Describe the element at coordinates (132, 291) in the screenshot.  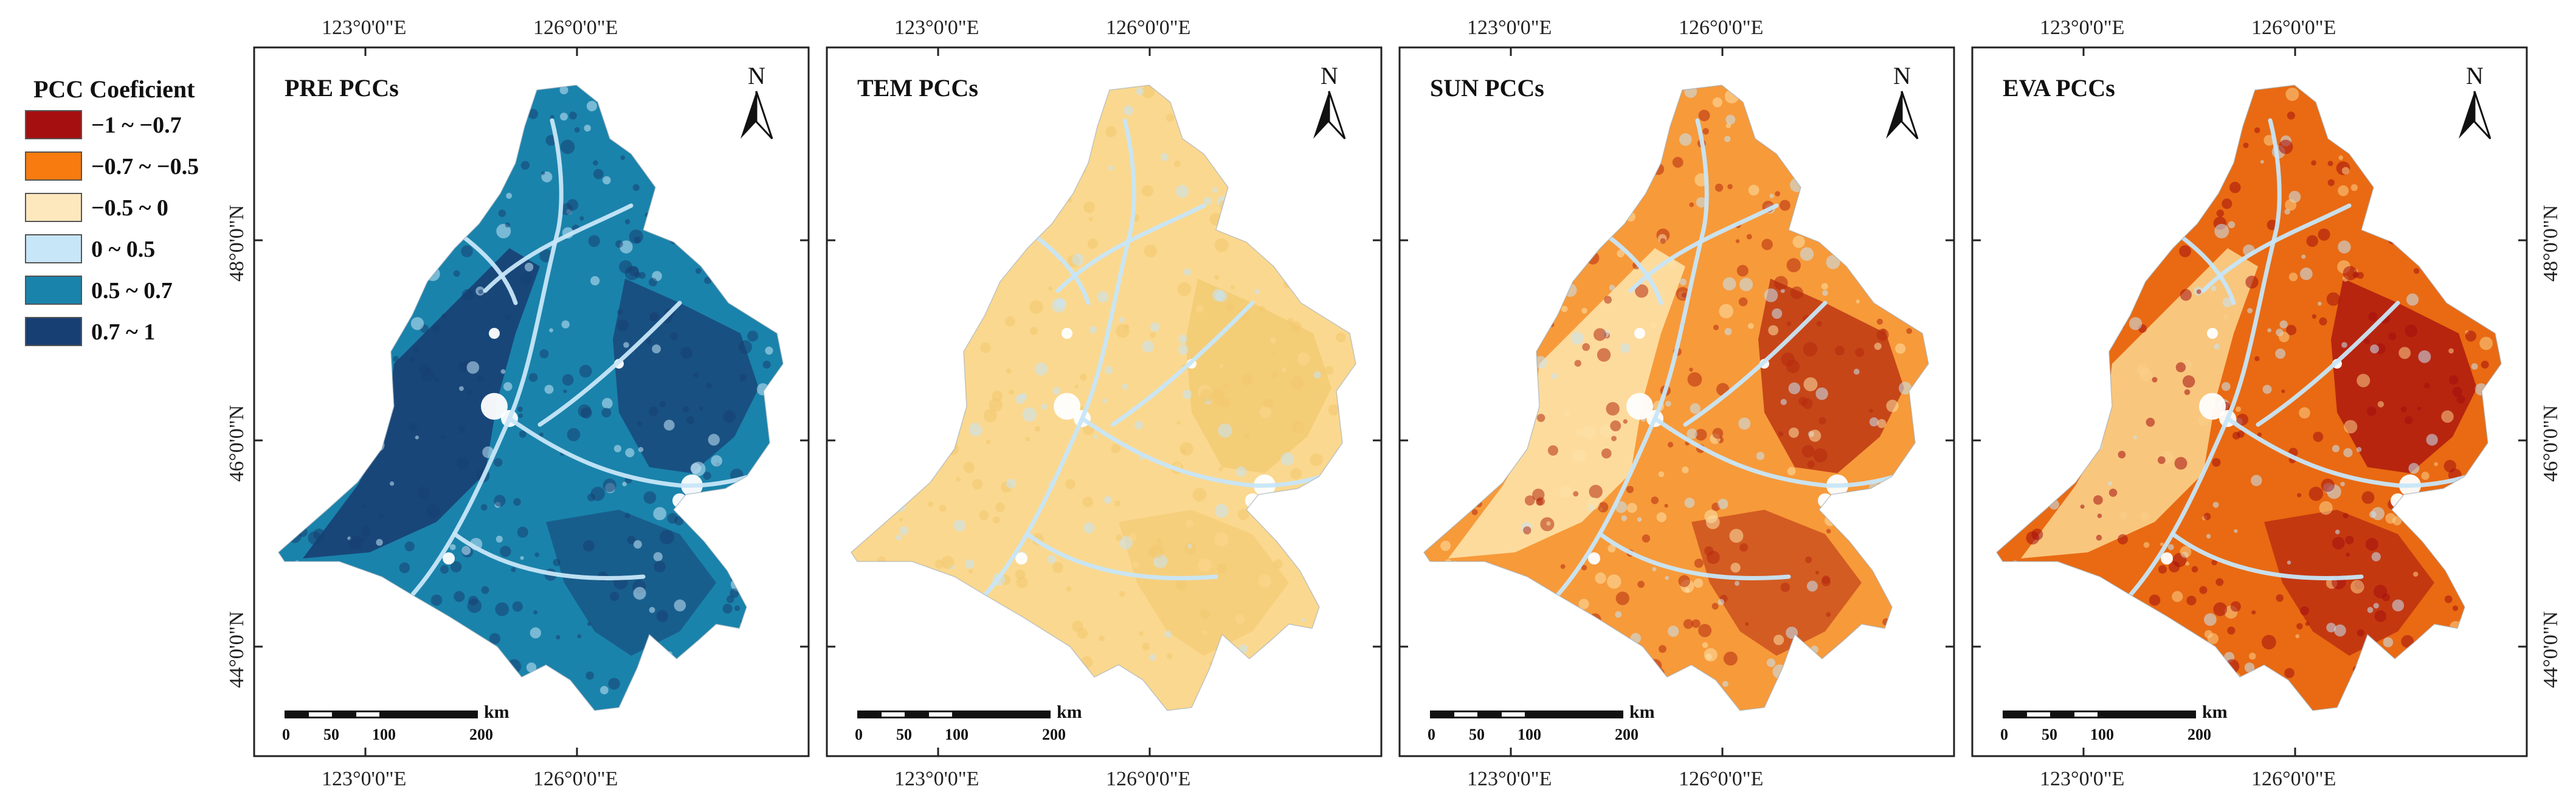
I see `legend-label: 0.5 ~ 0.7` at that location.